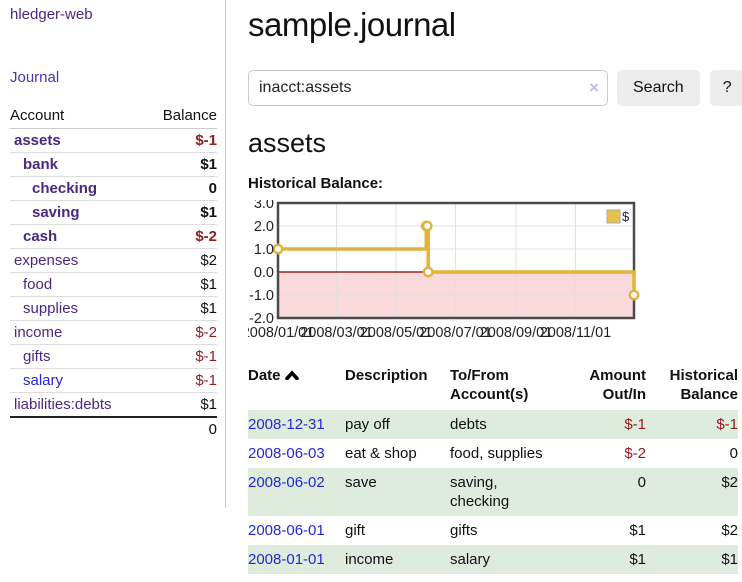 The height and width of the screenshot is (582, 742). What do you see at coordinates (613, 216) in the screenshot?
I see `legend-swatch` at bounding box center [613, 216].